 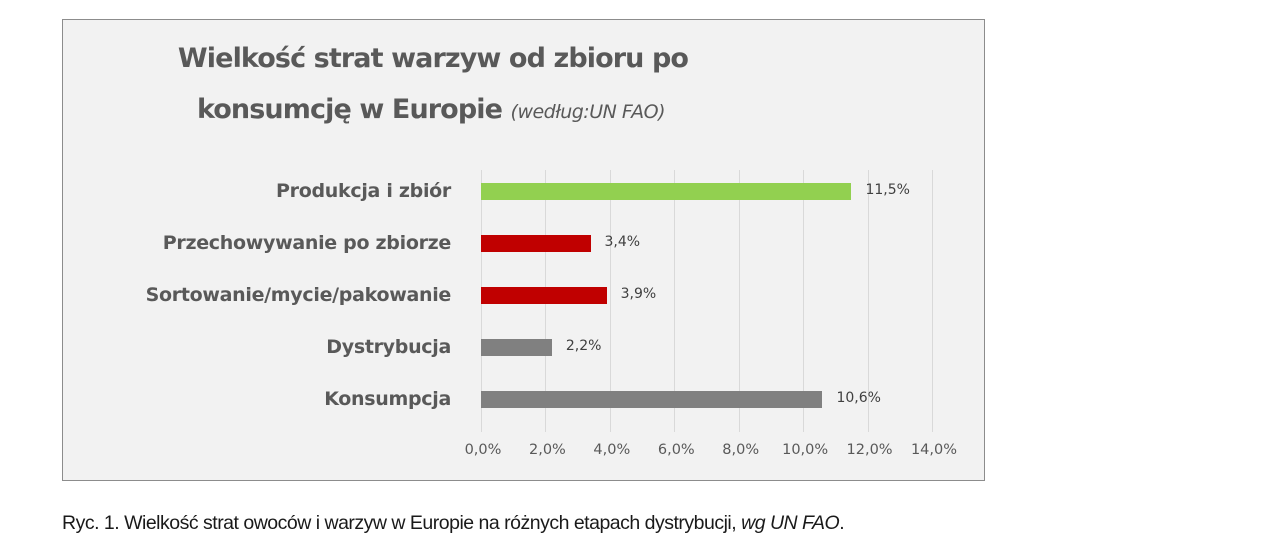 What do you see at coordinates (676, 450) in the screenshot?
I see `x-tick-label: 6,0%` at bounding box center [676, 450].